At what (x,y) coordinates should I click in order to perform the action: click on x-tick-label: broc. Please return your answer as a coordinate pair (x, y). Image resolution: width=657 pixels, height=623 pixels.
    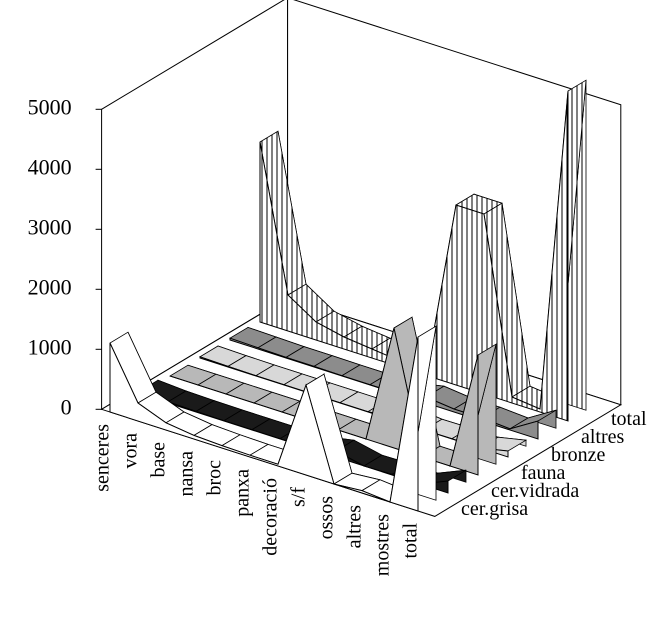
    Looking at the image, I should click on (215, 478).